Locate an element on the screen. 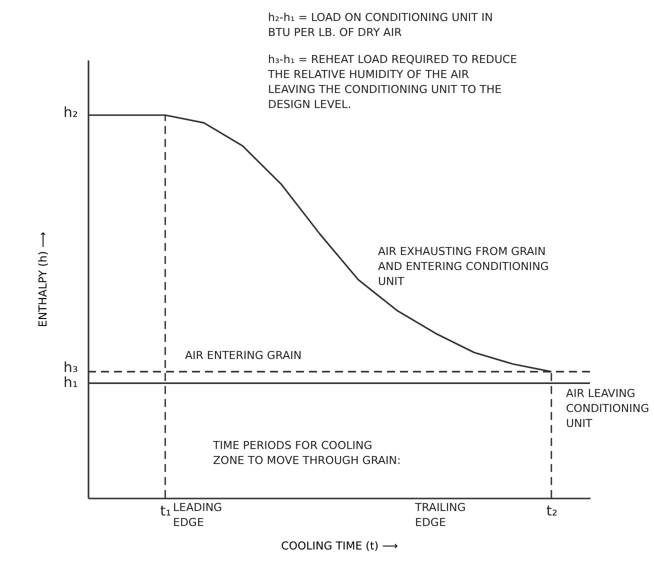 Image resolution: width=654 pixels, height=570 pixels. text: LEADING EDGE is located at coordinates (197, 515).